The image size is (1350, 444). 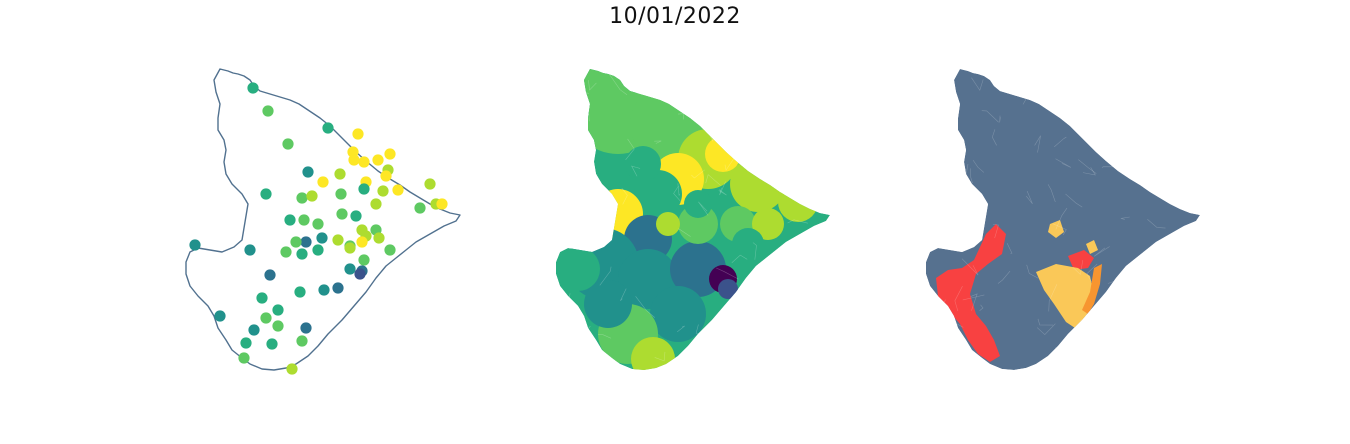 I want to click on figure-title: 10/01/2022, so click(x=675, y=16).